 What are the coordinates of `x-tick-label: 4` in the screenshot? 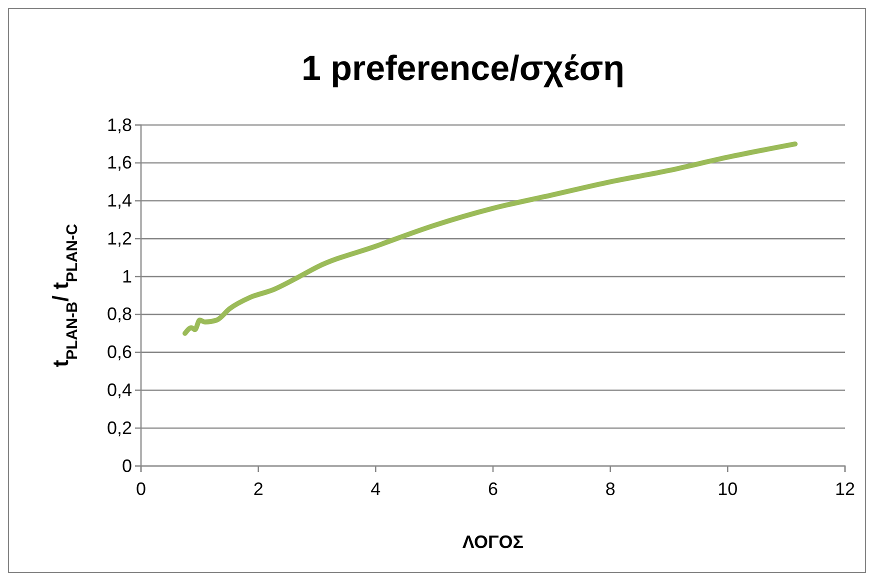 It's located at (375, 488).